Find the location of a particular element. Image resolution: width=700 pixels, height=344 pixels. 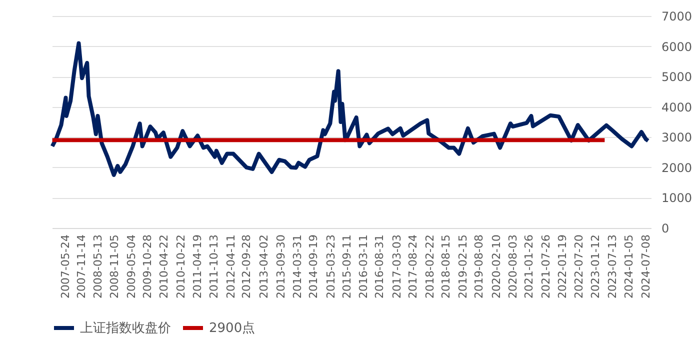

x-tick-label: 2014-09-19 is located at coordinates (313, 266).